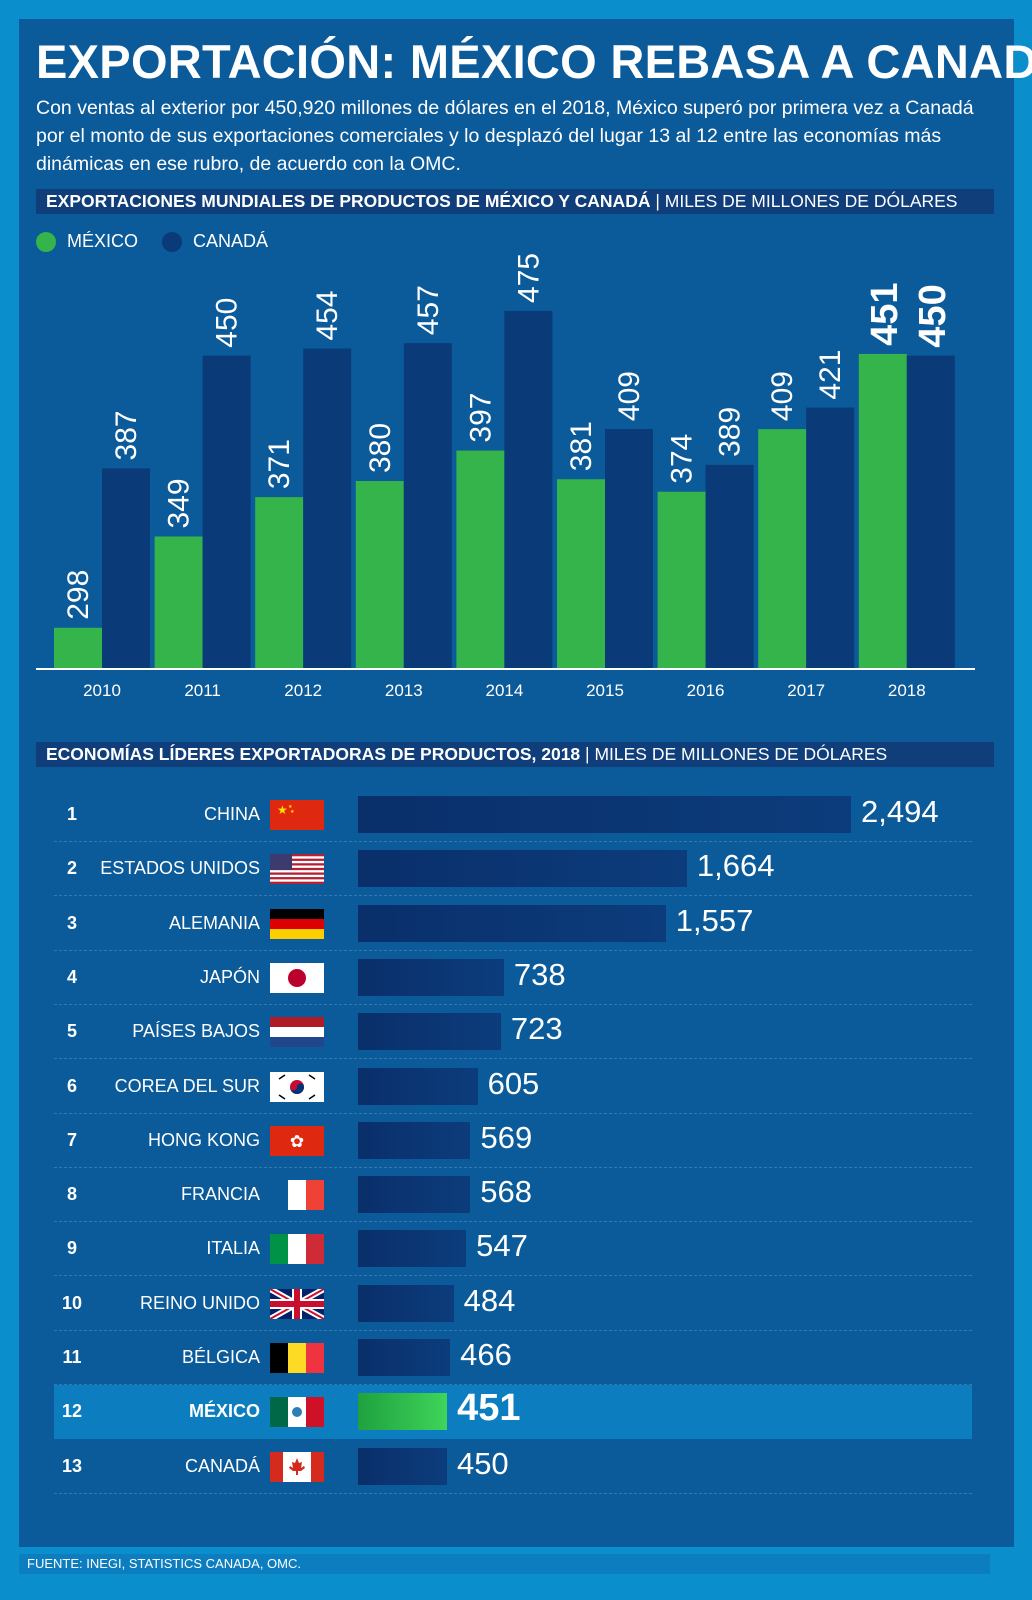  What do you see at coordinates (427, 505) in the screenshot?
I see `bar-canada-2013` at bounding box center [427, 505].